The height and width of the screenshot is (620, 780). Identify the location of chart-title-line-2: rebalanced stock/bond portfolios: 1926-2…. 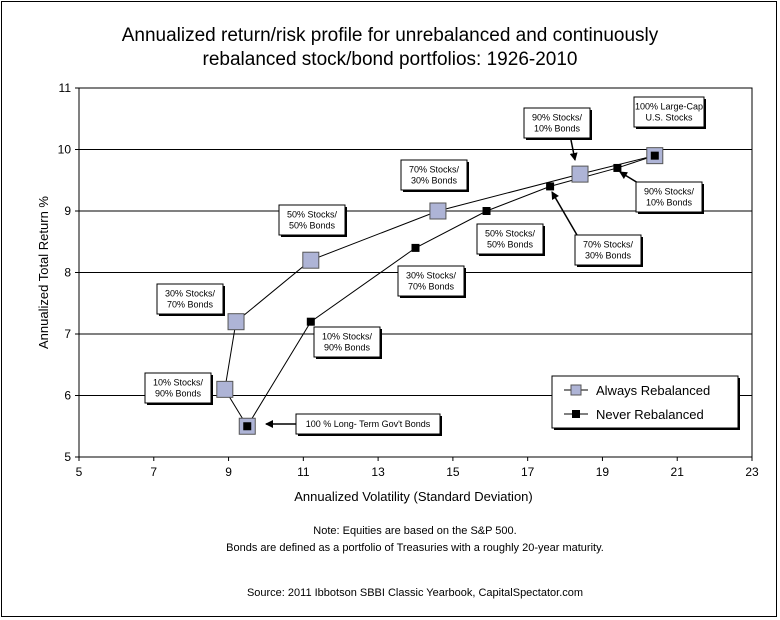
(390, 59).